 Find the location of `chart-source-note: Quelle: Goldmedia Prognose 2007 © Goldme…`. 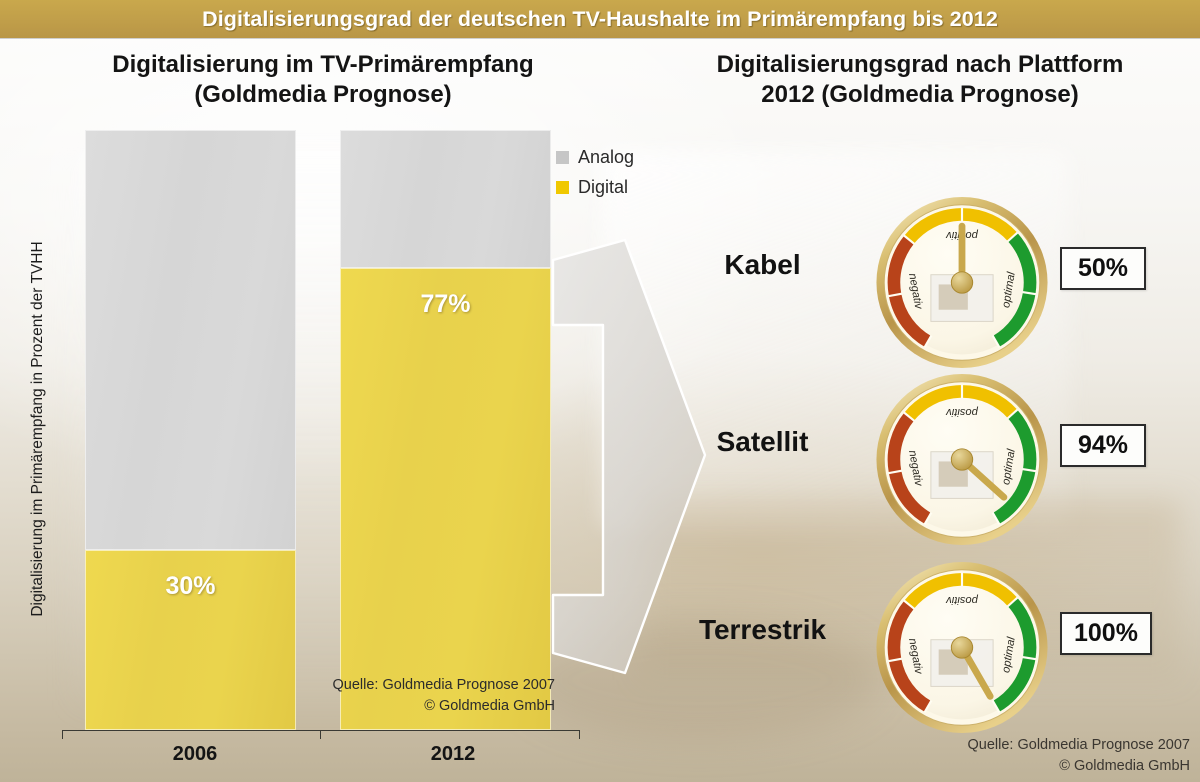

chart-source-note: Quelle: Goldmedia Prognose 2007 © Goldme… is located at coordinates (402, 696).